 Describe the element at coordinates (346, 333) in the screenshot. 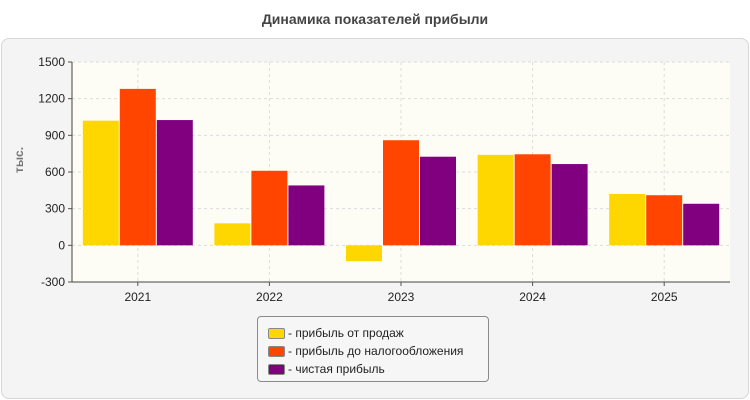

I see `legend-label-sales-profit: - прибыль от продаж` at that location.